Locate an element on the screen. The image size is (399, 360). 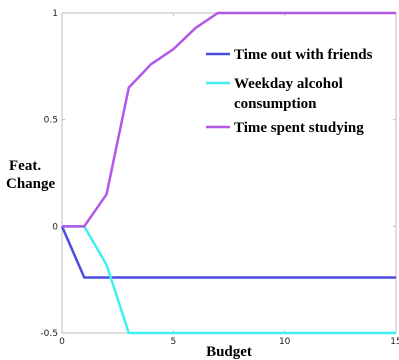
x-tick-label: 0 is located at coordinates (62, 342).